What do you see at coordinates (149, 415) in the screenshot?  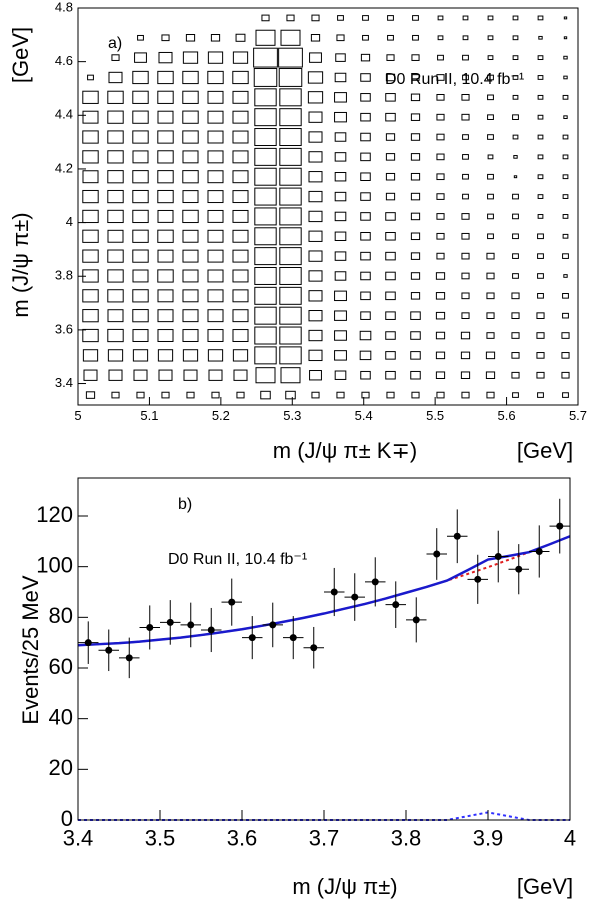 I see `x-tick-label: 5.1` at bounding box center [149, 415].